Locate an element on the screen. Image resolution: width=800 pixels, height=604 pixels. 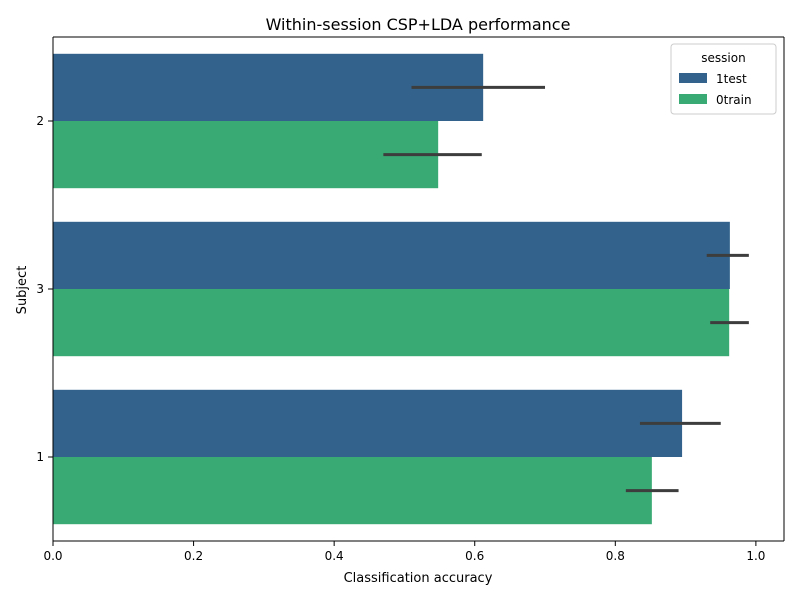
legend-title: session is located at coordinates (723, 58).